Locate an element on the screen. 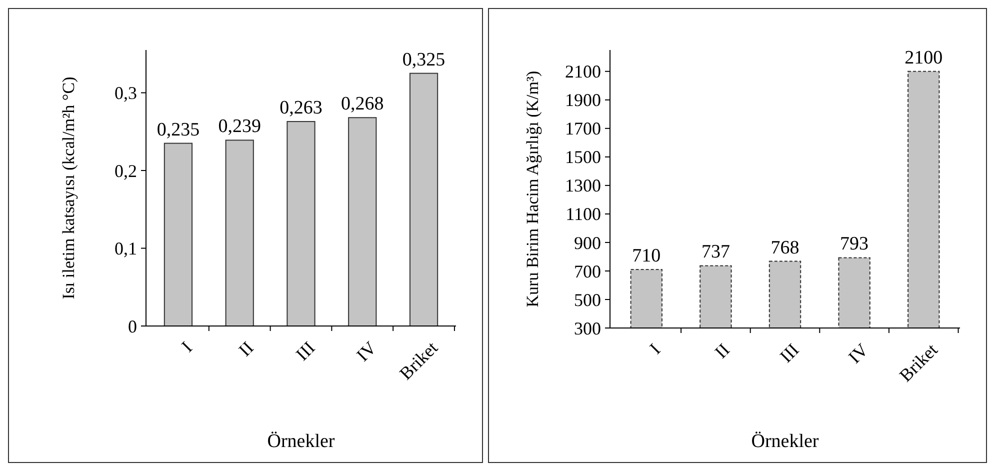 This screenshot has width=996, height=471. y-tick-label: 0,2 is located at coordinates (125, 170).